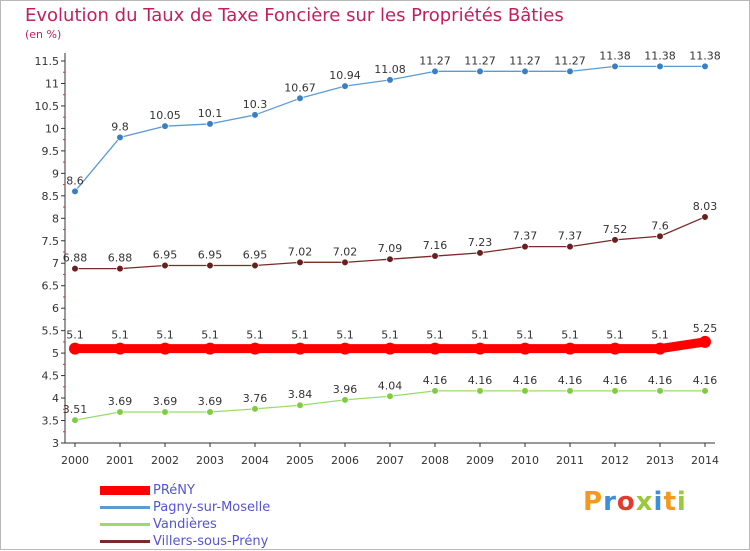  I want to click on logo-letter: o, so click(626, 502).